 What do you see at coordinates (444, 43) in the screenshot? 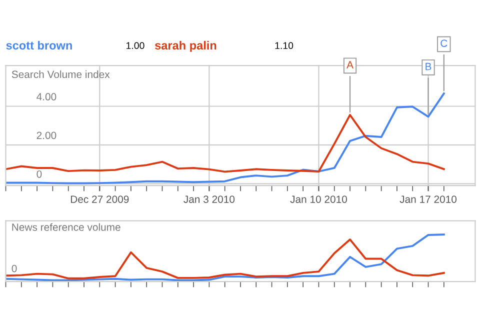
I see `annotation: C` at bounding box center [444, 43].